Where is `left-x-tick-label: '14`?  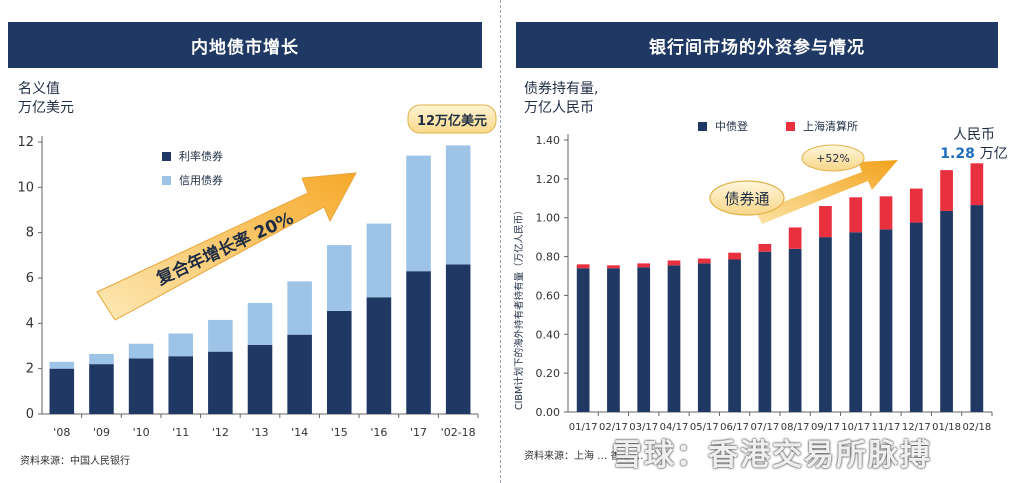
left-x-tick-label: '14 is located at coordinates (299, 432).